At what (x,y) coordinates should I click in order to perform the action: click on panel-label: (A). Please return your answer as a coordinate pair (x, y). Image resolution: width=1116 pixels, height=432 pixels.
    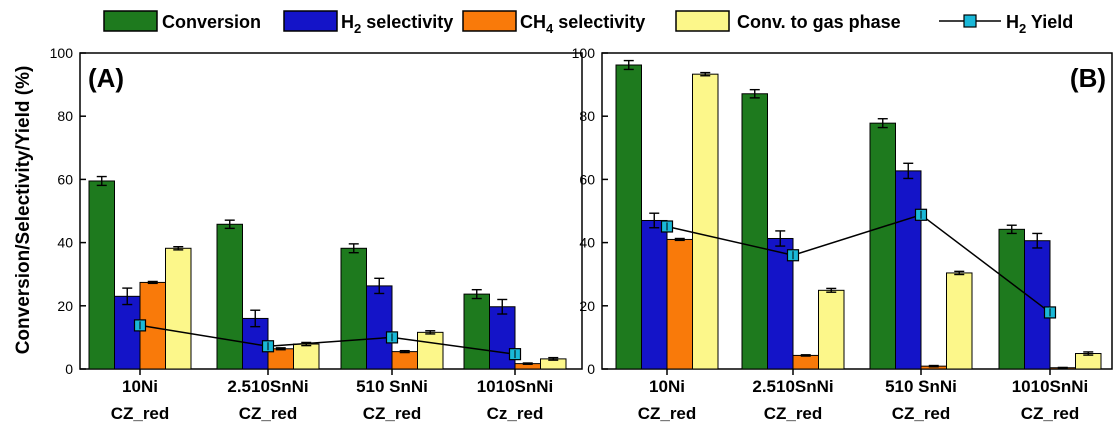
    Looking at the image, I should click on (106, 78).